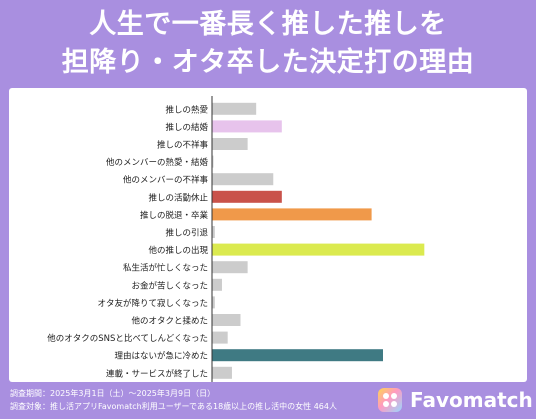 This screenshot has height=419, width=536. I want to click on category-label: 連載・サービスが終了した, so click(157, 373).